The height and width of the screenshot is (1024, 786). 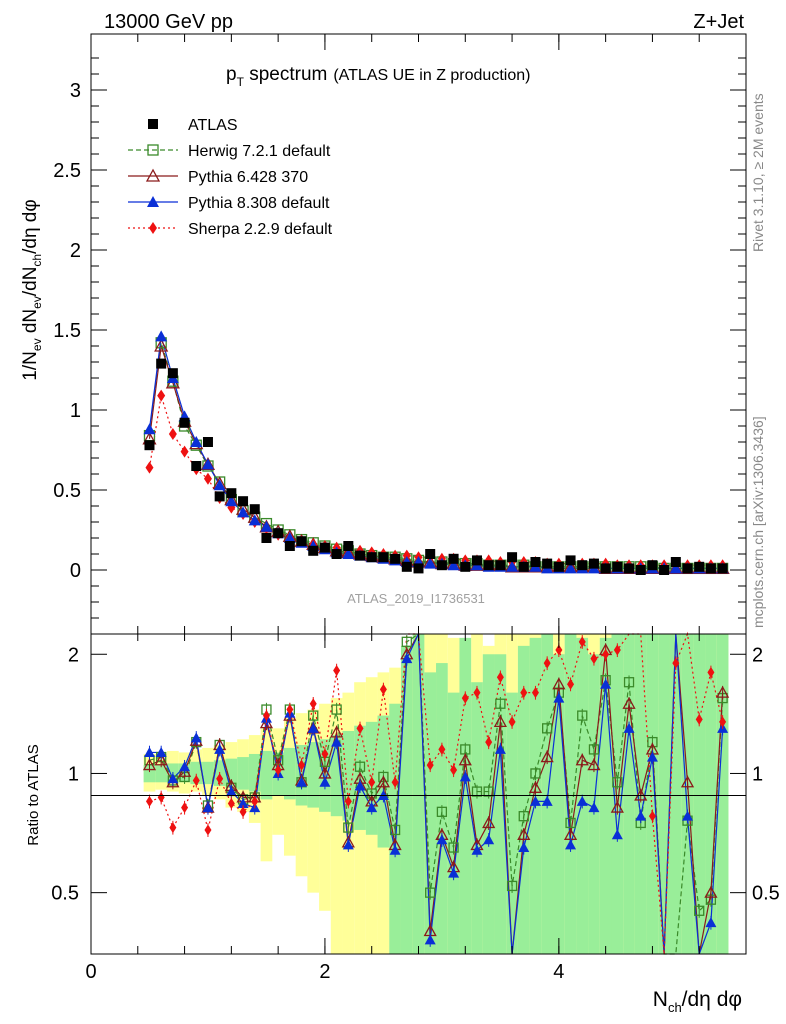 What do you see at coordinates (697, 1001) in the screenshot?
I see `x-axis-label: Nch/dη dφ` at bounding box center [697, 1001].